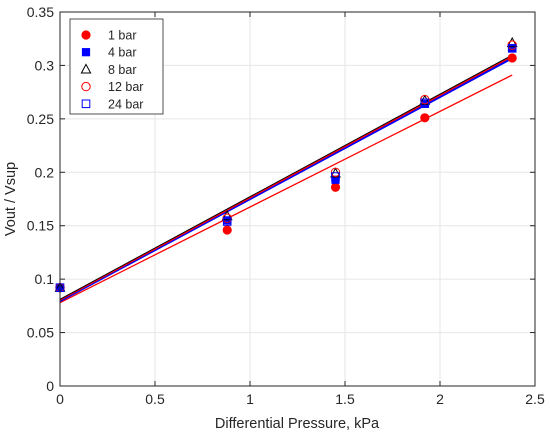 The height and width of the screenshot is (434, 550). I want to click on legend-label: 12 bar, so click(125, 87).